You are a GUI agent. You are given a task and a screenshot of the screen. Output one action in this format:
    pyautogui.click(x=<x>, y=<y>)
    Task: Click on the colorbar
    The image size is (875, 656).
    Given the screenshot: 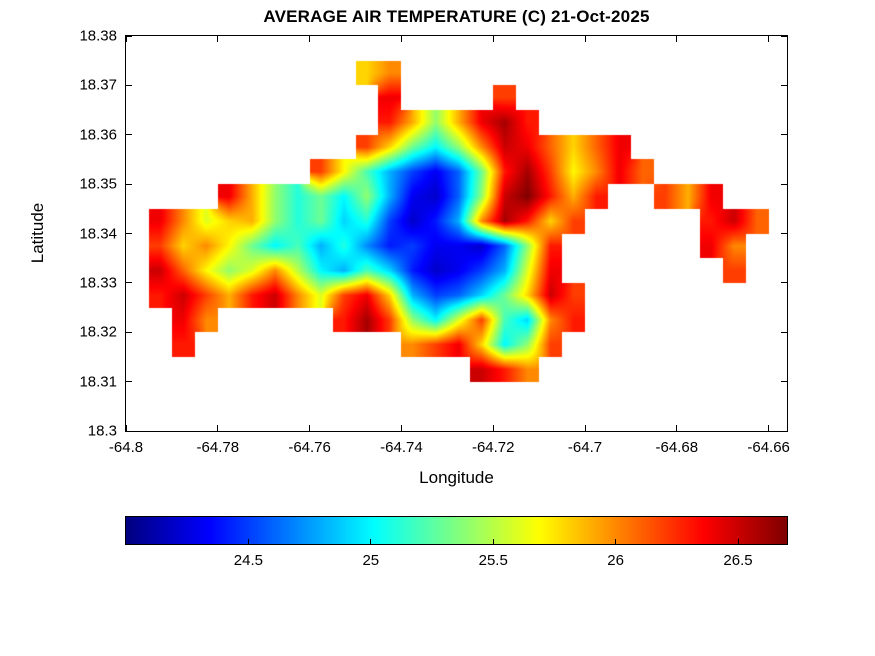 What is the action you would take?
    pyautogui.click(x=456, y=530)
    